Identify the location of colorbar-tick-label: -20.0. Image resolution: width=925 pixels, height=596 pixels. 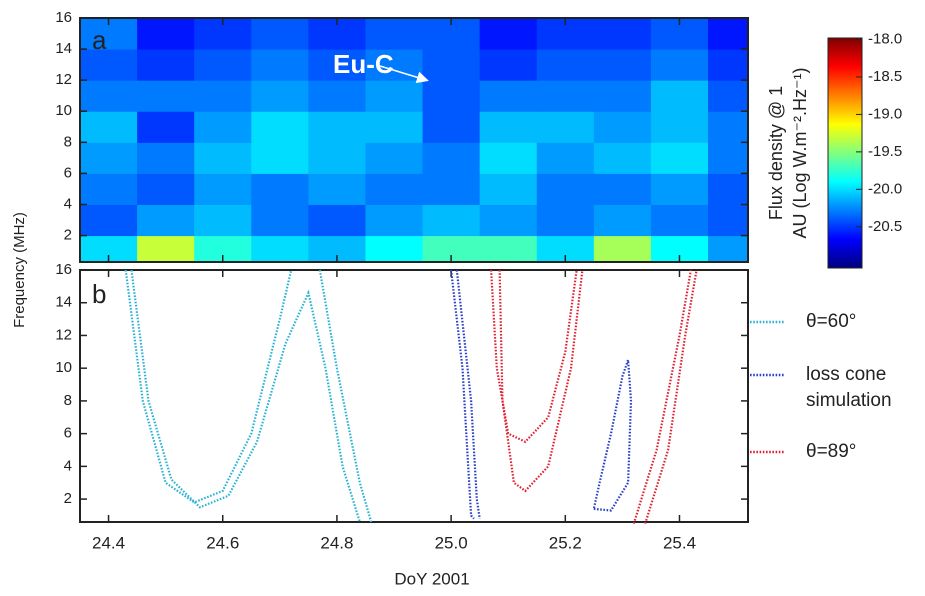
(885, 188).